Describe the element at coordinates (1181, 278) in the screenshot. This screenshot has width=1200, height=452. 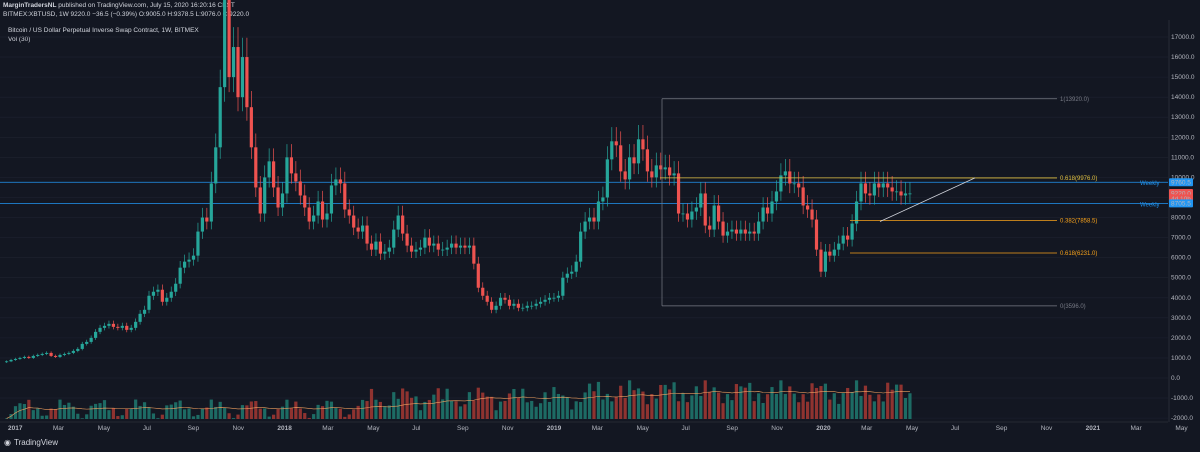
I see `price-tick-label: 5000.0` at that location.